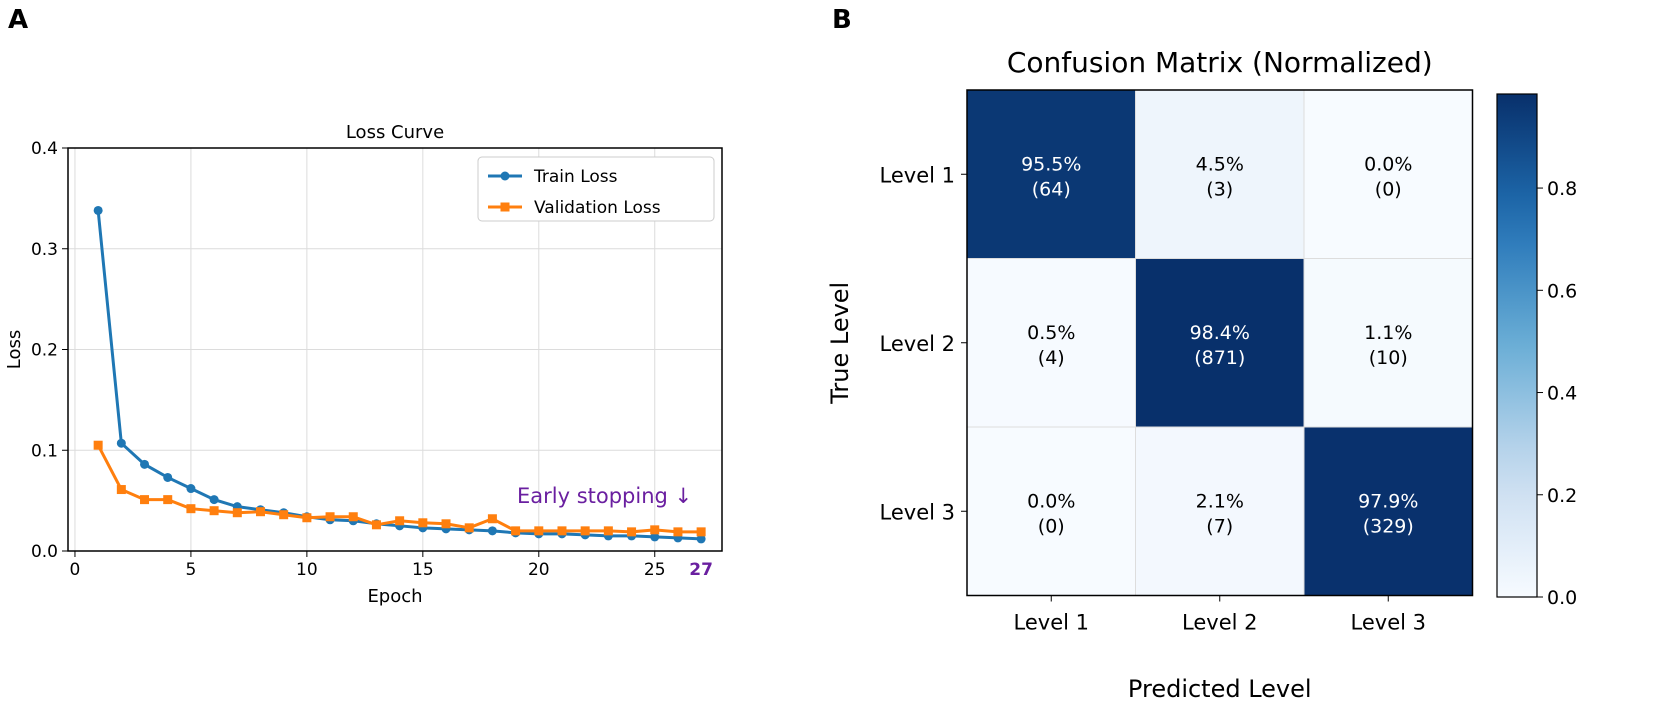 The height and width of the screenshot is (710, 1654). Describe the element at coordinates (44, 351) in the screenshot. I see `y-tick-label: 0.2` at that location.